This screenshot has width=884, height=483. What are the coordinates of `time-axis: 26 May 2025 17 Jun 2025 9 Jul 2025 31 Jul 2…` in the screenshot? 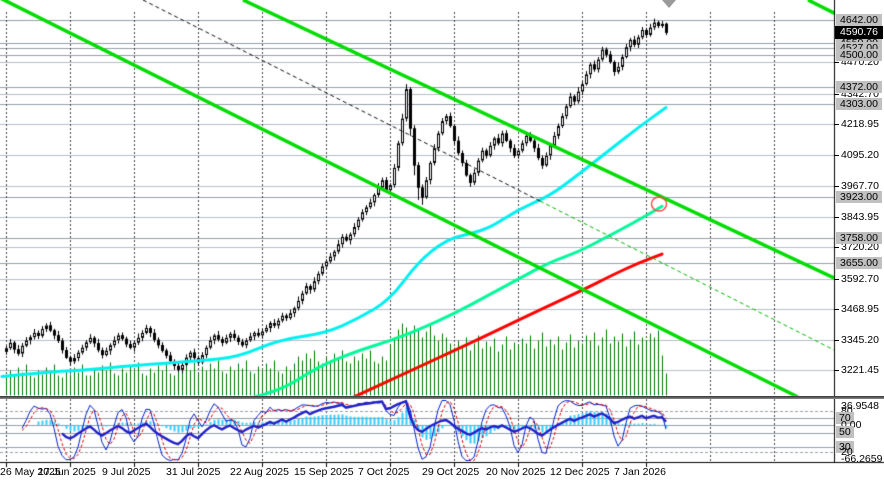 It's located at (442, 473).